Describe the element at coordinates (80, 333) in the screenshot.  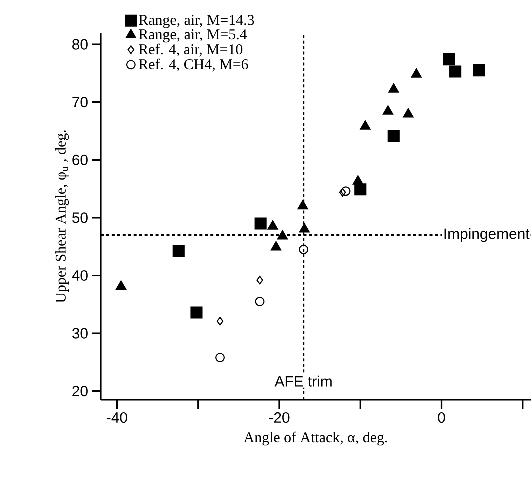
I see `y-tick-label: 30` at that location.